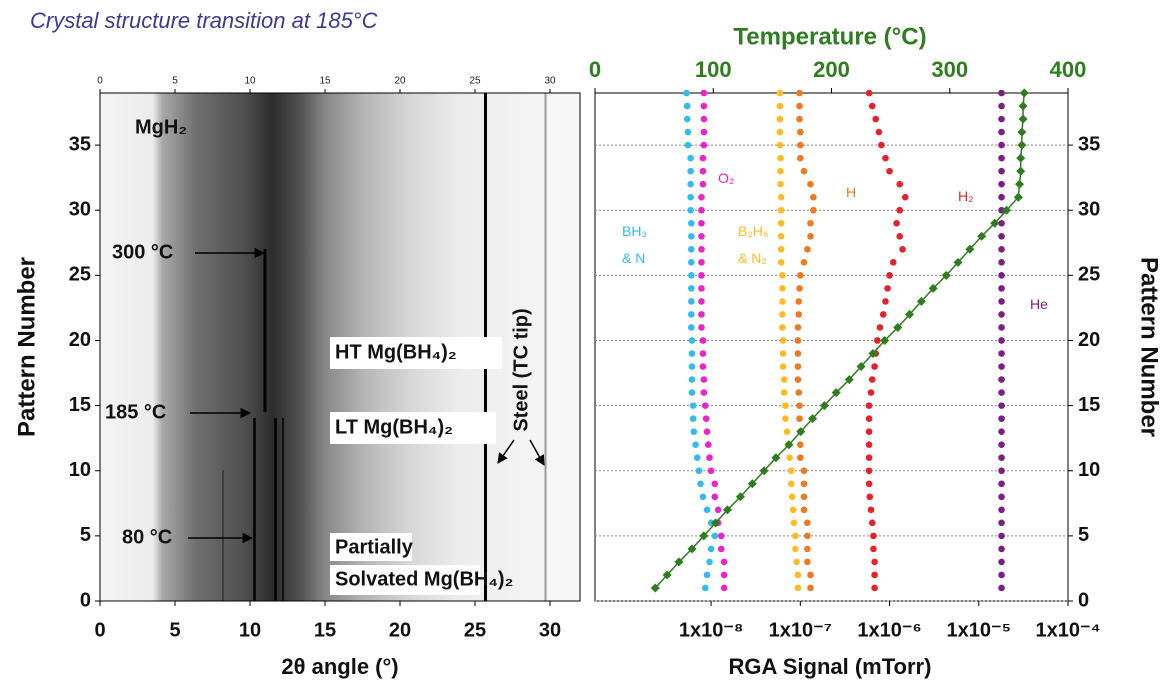 The image size is (1164, 689). Describe the element at coordinates (250, 81) in the screenshot. I see `x-top-tick-label: 10` at that location.